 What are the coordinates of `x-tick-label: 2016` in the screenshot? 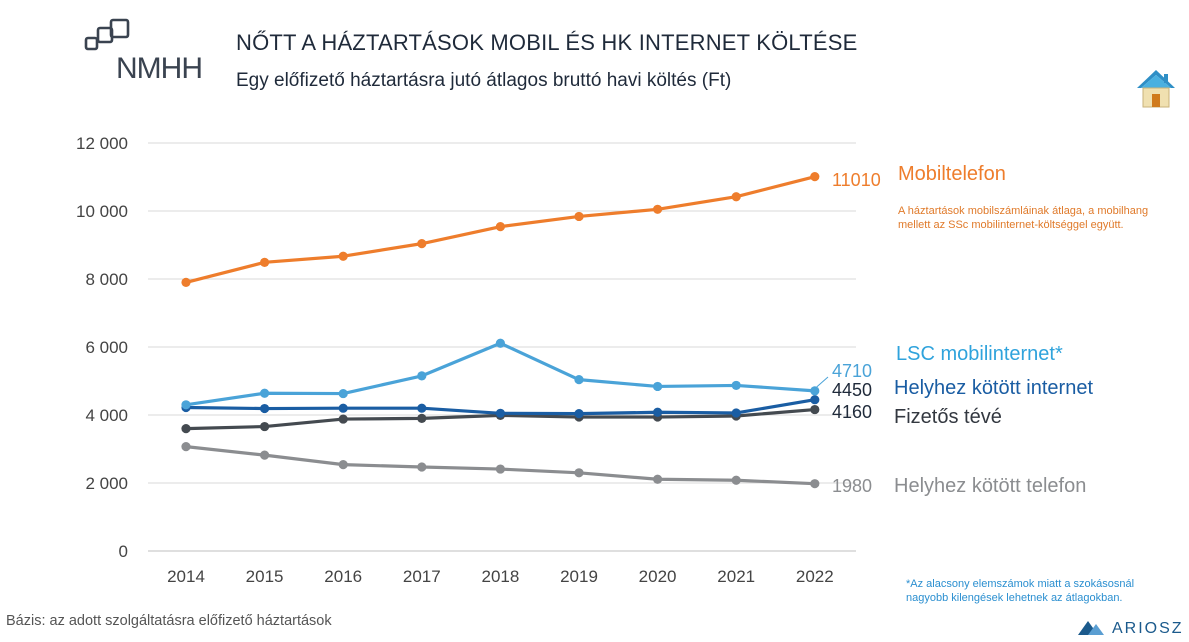 It's located at (343, 576).